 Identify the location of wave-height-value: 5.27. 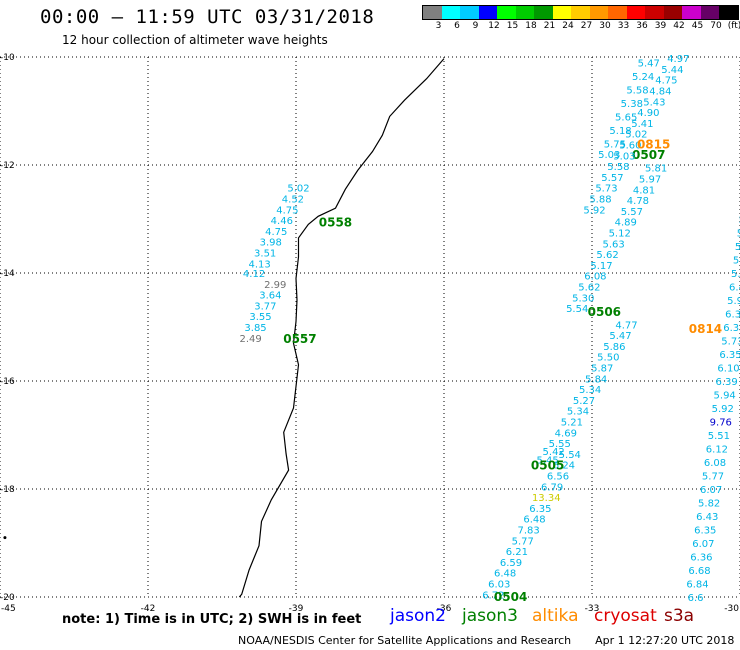
(584, 401).